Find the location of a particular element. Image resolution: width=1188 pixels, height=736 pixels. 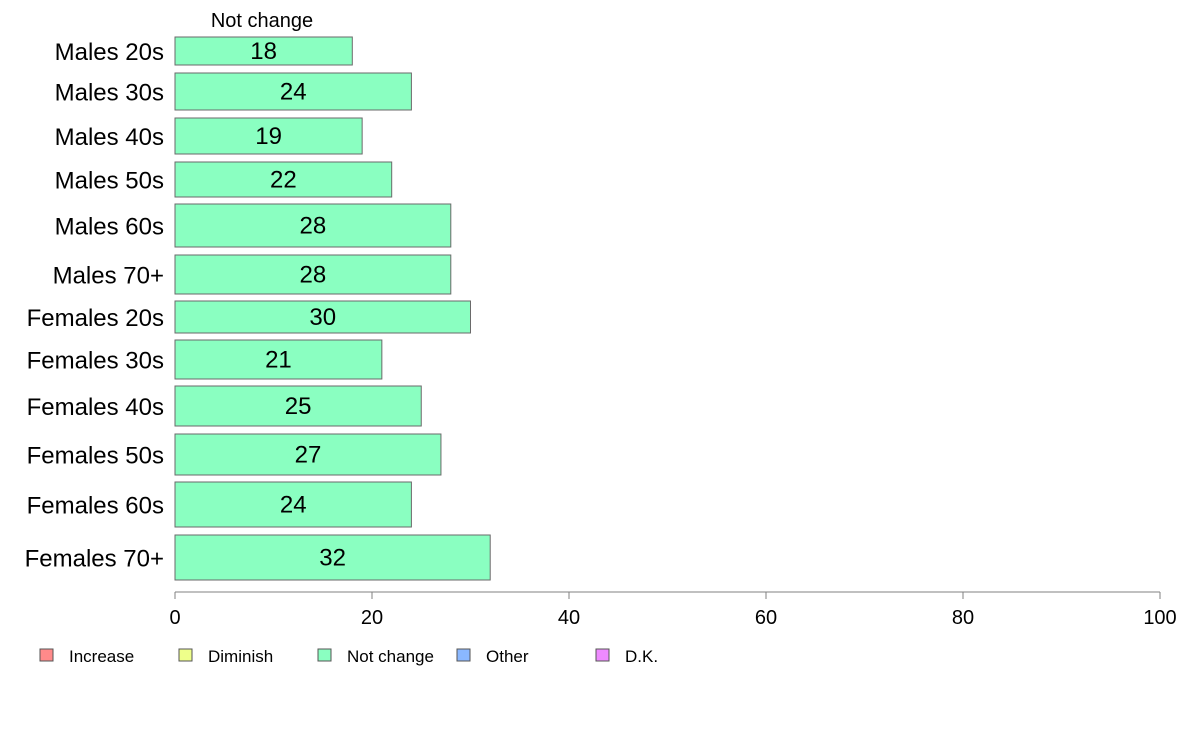

bar-value-label: 22 is located at coordinates (283, 180).